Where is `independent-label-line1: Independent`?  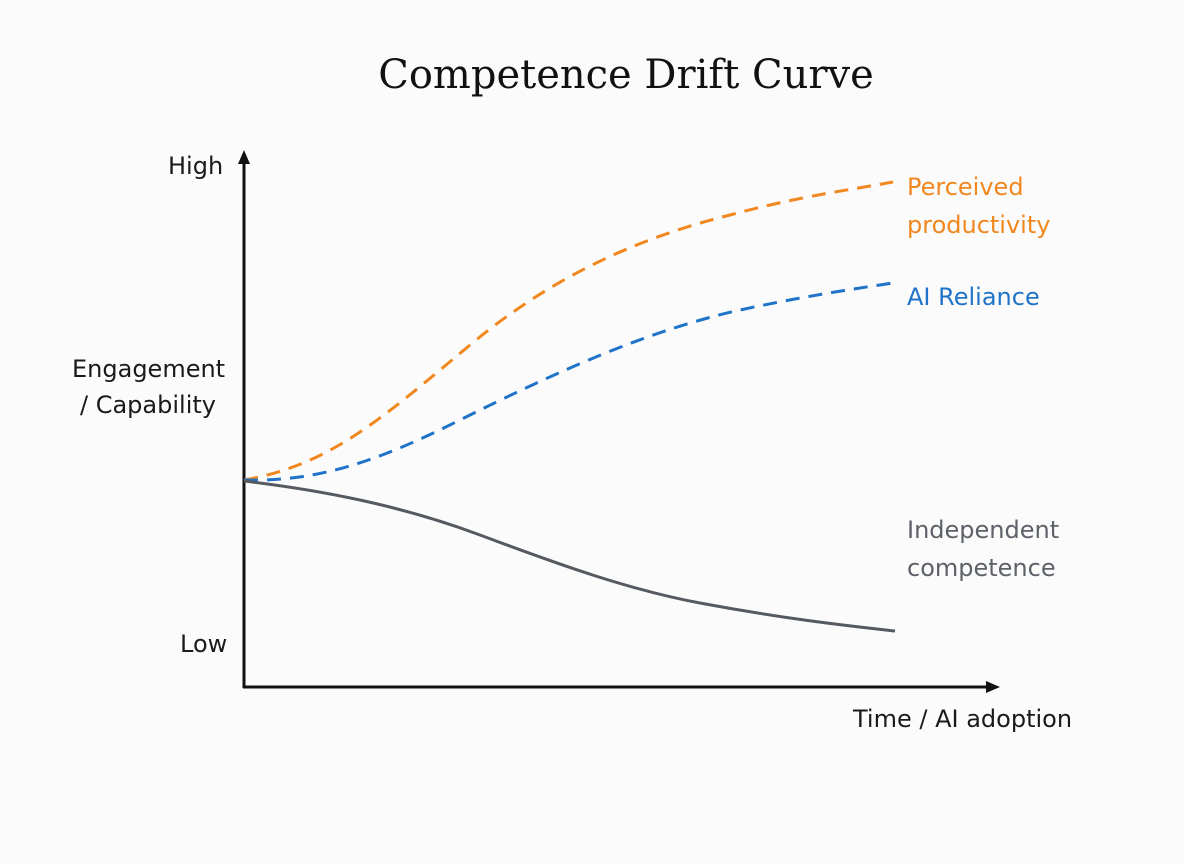 independent-label-line1: Independent is located at coordinates (983, 530).